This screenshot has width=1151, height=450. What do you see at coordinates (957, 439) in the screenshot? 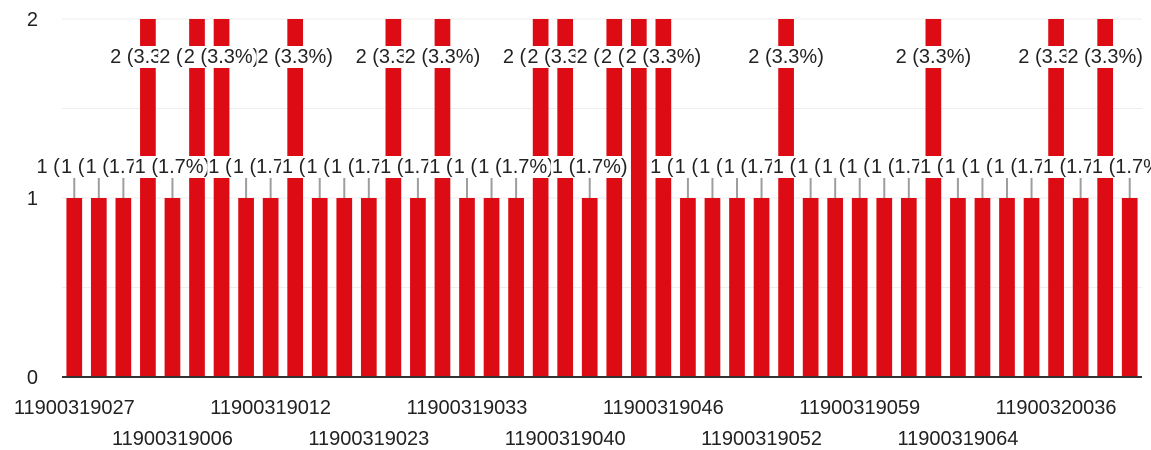
I see `x-tick-label: 11900319064` at bounding box center [957, 439].